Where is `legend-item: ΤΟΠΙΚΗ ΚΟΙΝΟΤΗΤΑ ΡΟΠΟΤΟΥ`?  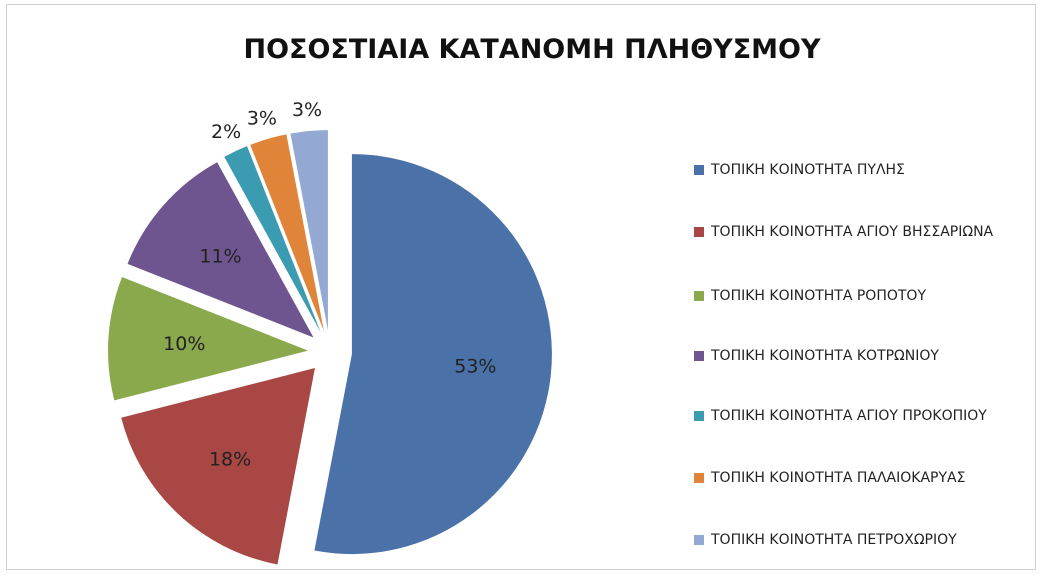 legend-item: ΤΟΠΙΚΗ ΚΟΙΝΟΤΗΤΑ ΡΟΠΟΤΟΥ is located at coordinates (864, 296).